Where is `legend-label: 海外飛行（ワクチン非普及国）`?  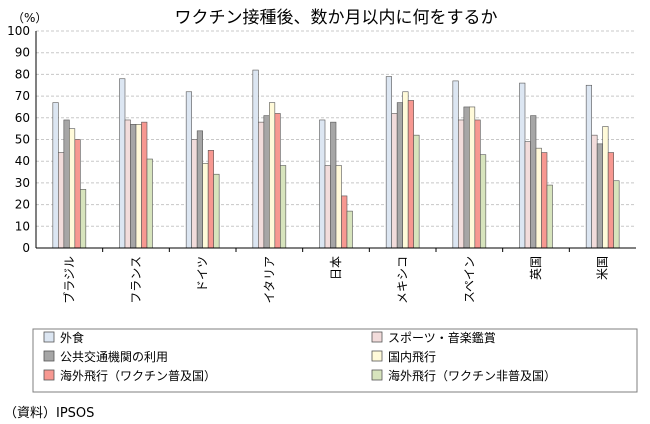 legend-label: 海外飛行（ワクチン非普及国） is located at coordinates (472, 375).